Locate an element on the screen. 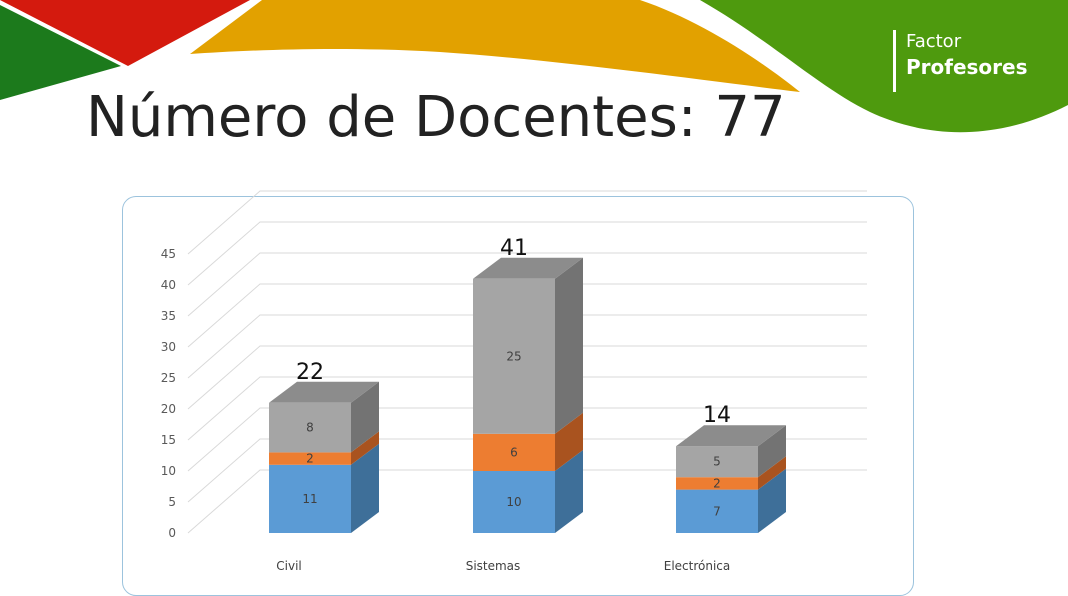 Image resolution: width=1068 pixels, height=596 pixels. data-label: 6 is located at coordinates (514, 452).